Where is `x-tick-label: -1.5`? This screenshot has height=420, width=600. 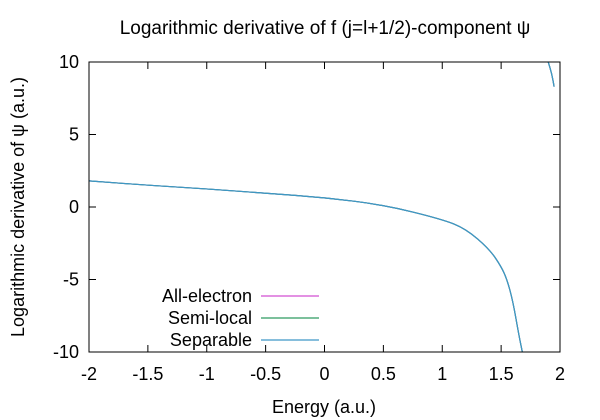
x-tick-label: -1.5 is located at coordinates (147, 374).